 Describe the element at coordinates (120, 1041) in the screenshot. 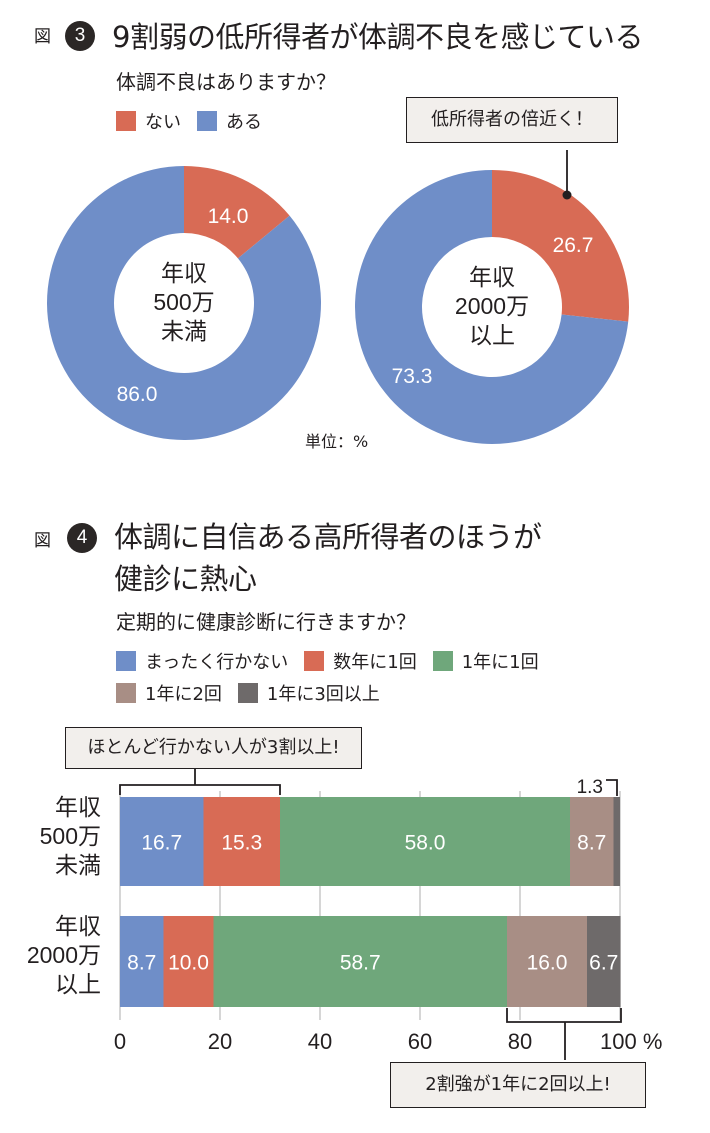

I see `x-tick-label: 0` at that location.